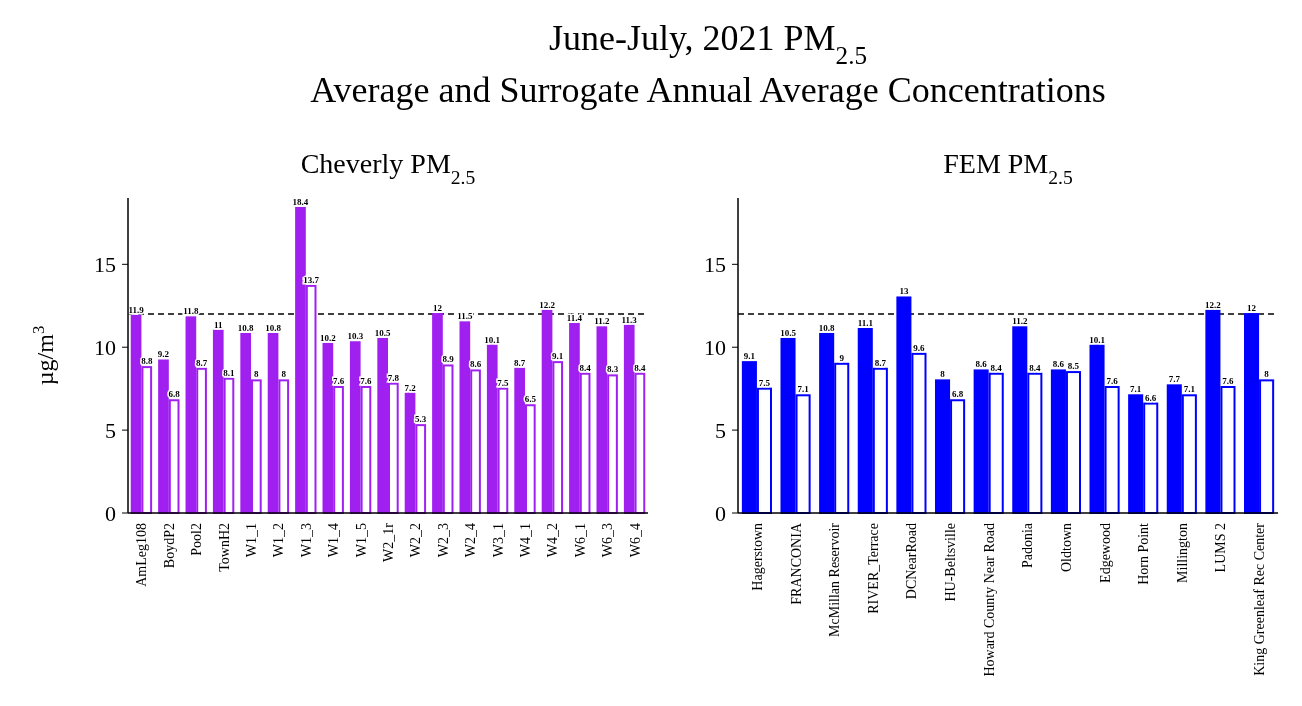  Describe the element at coordinates (393, 377) in the screenshot. I see `data-label: 7.8` at that location.